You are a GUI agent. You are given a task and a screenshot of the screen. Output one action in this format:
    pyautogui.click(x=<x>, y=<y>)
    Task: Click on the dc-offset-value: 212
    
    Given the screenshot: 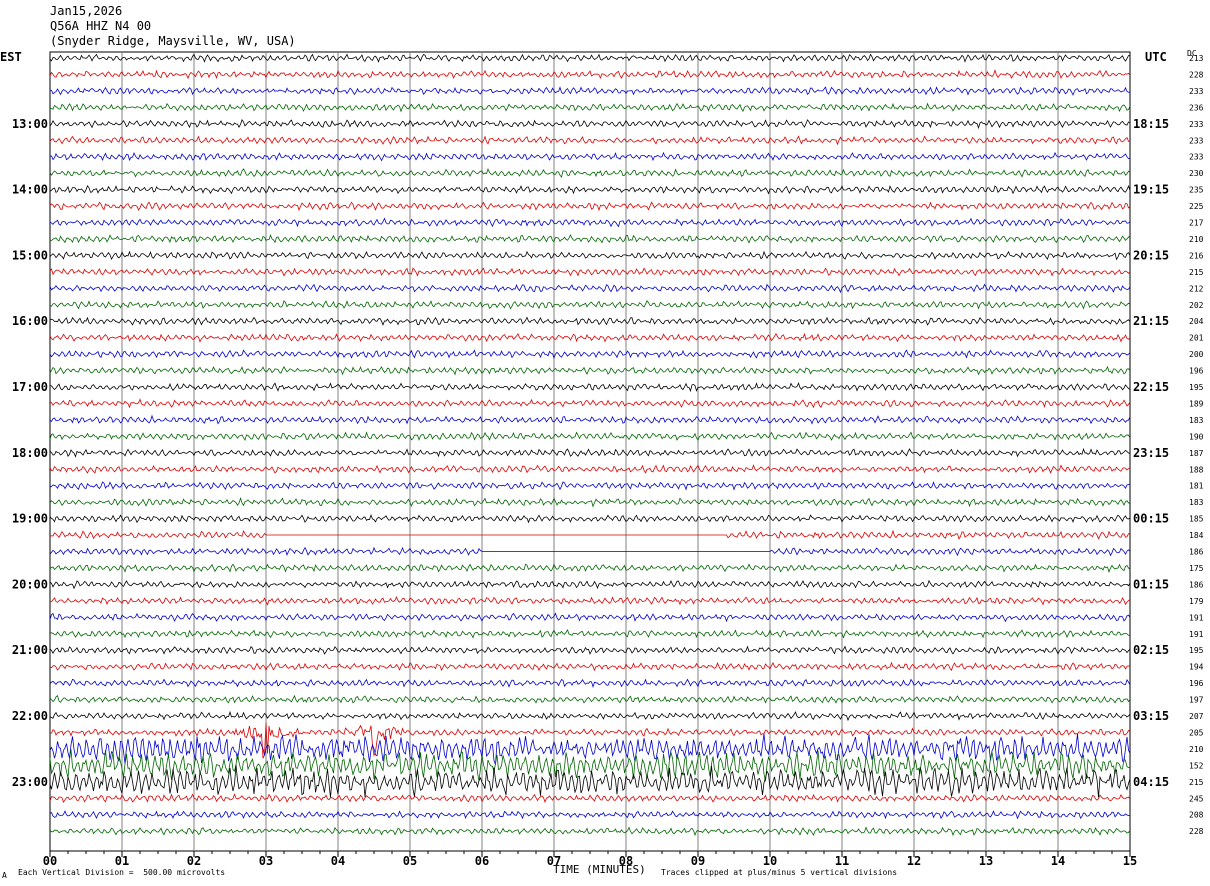 What is the action you would take?
    pyautogui.click(x=1196, y=288)
    